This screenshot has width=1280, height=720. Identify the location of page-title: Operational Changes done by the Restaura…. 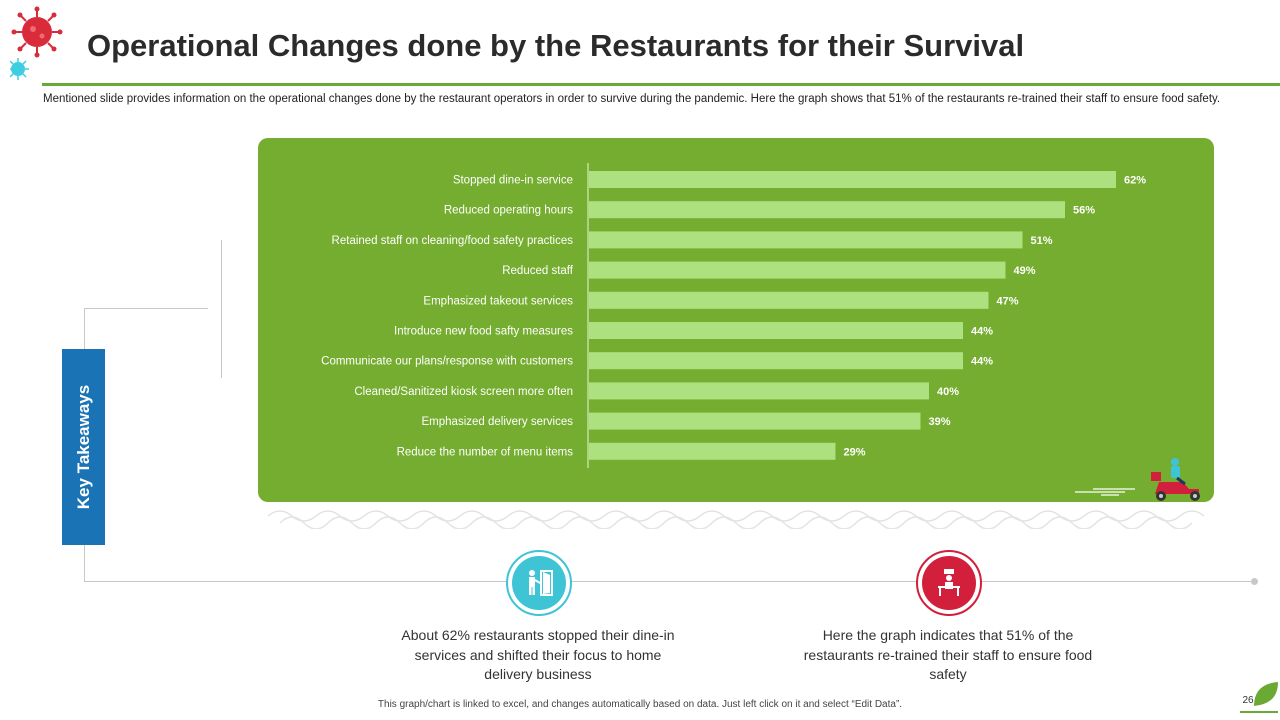
(556, 45).